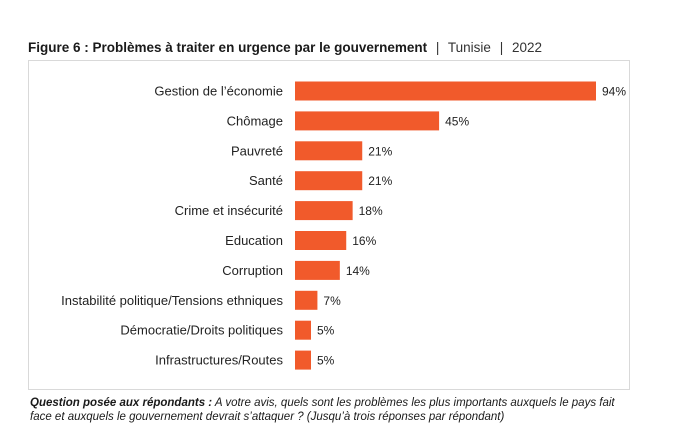 The width and height of the screenshot is (684, 434). I want to click on category-label: Education, so click(254, 240).